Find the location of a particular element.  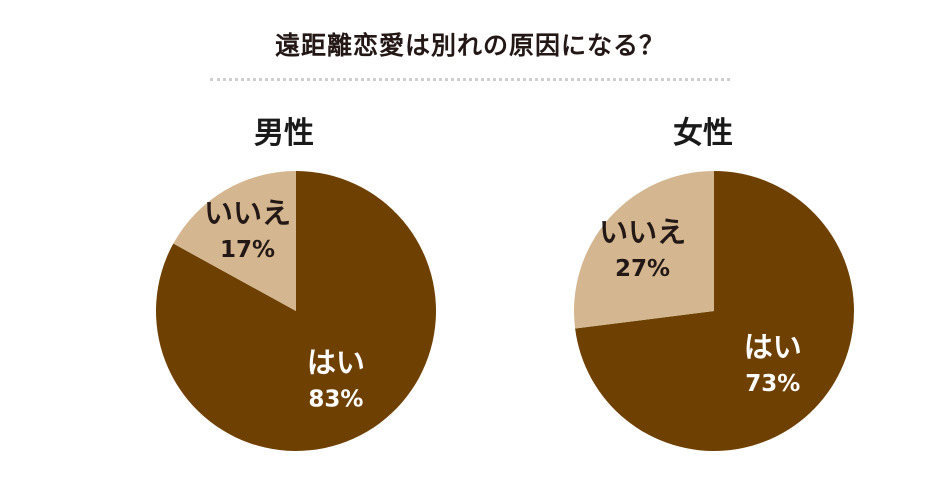

title-divider is located at coordinates (470, 79).